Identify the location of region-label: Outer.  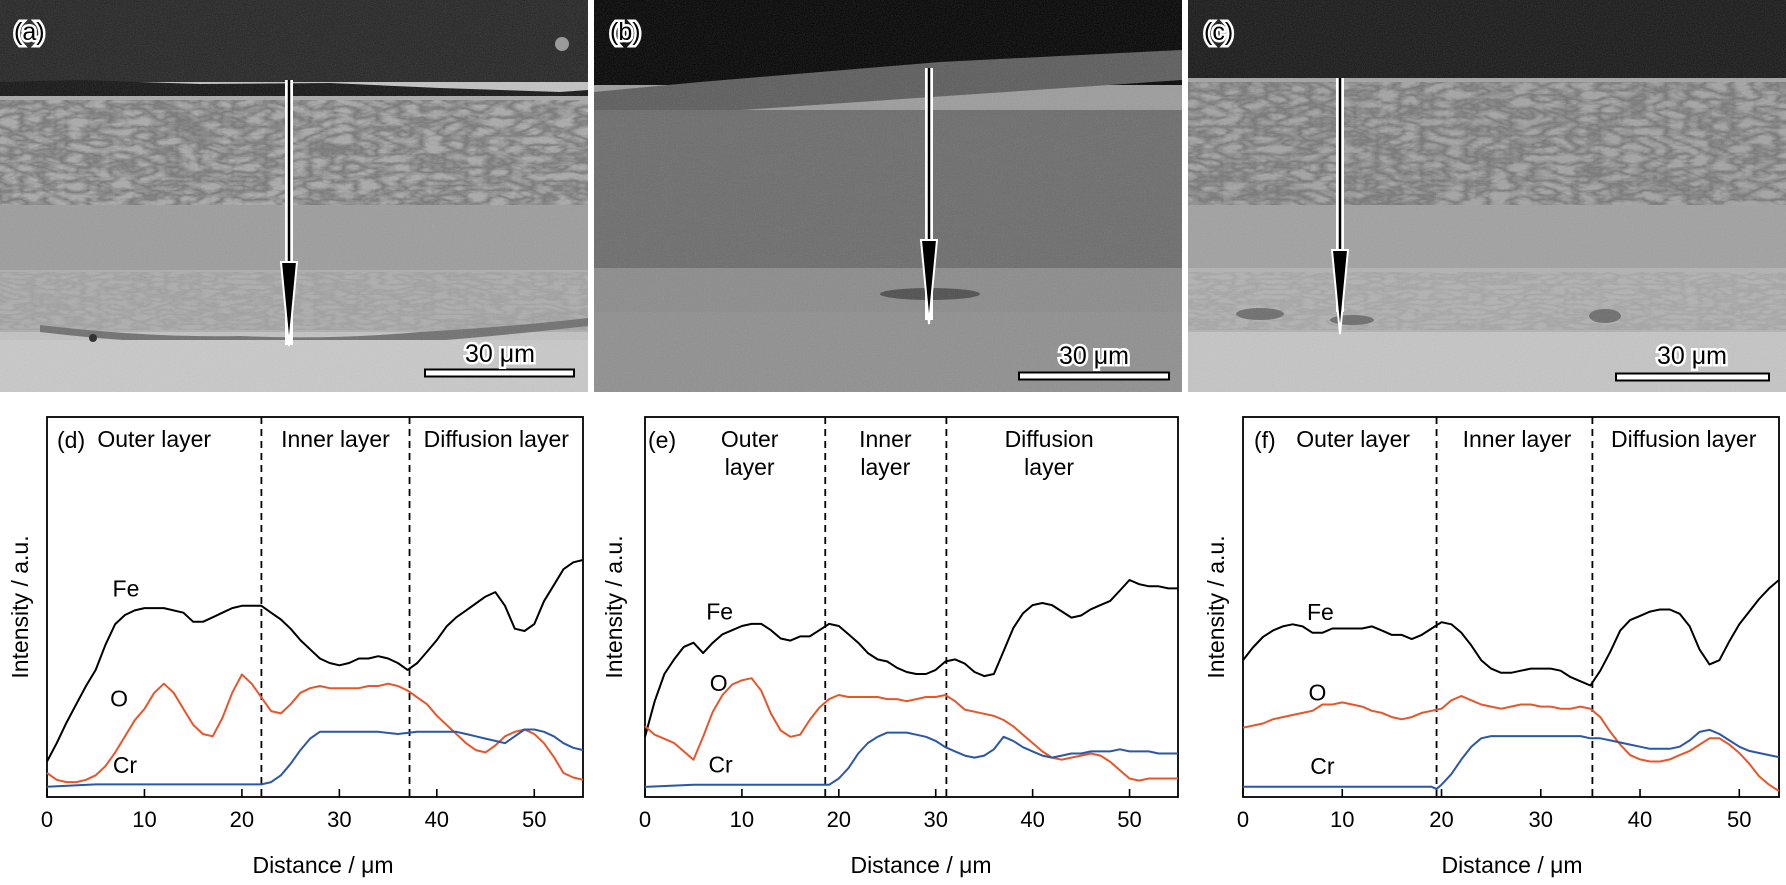
(750, 439).